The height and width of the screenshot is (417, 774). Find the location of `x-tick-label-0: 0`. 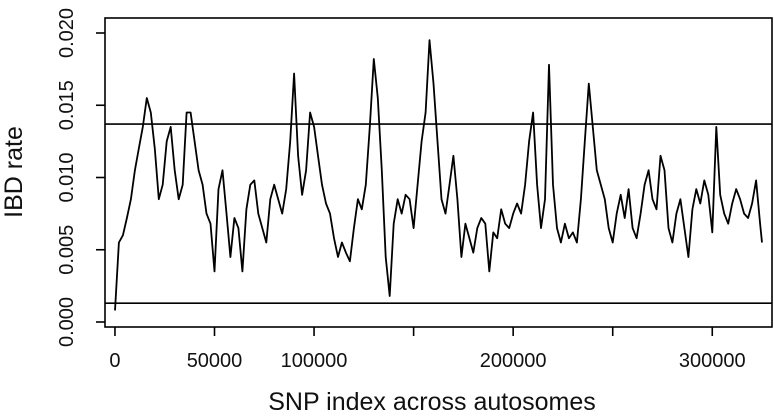

x-tick-label-0: 0 is located at coordinates (114, 361).